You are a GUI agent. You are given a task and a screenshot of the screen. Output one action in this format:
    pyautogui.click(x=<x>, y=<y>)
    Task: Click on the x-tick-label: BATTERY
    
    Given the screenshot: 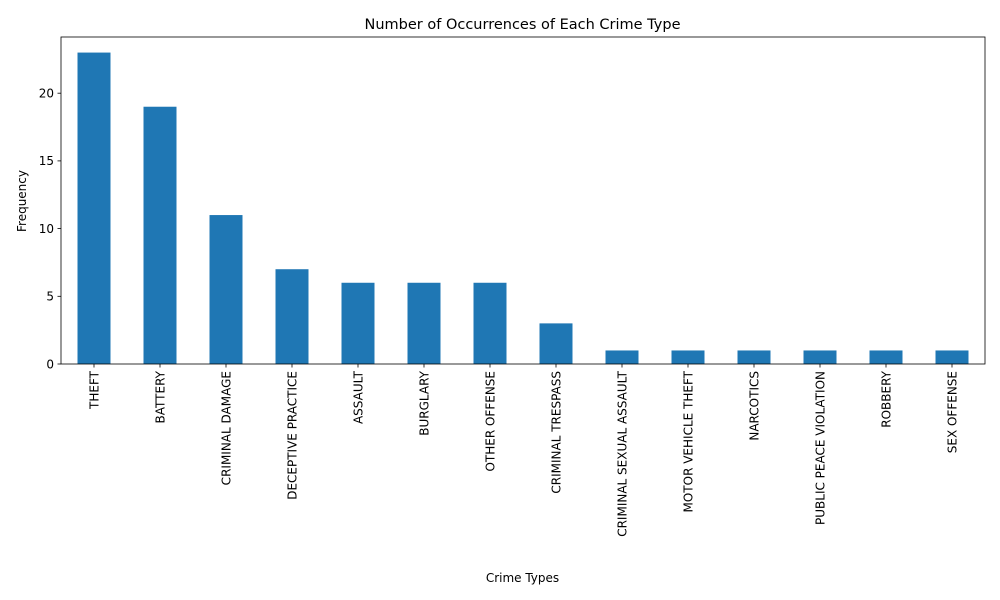 What is the action you would take?
    pyautogui.click(x=160, y=396)
    